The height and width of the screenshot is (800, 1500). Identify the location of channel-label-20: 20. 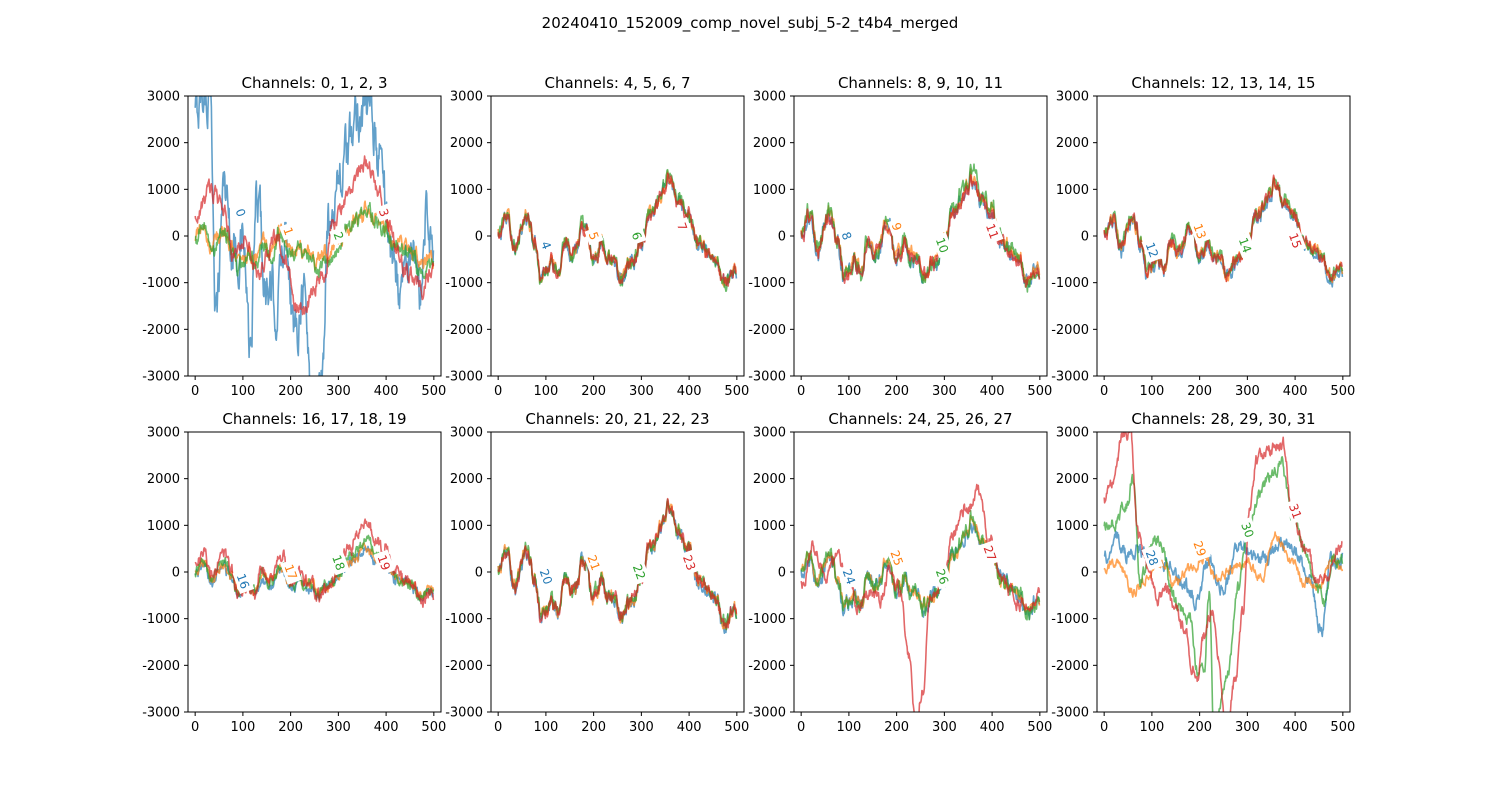
(546, 576).